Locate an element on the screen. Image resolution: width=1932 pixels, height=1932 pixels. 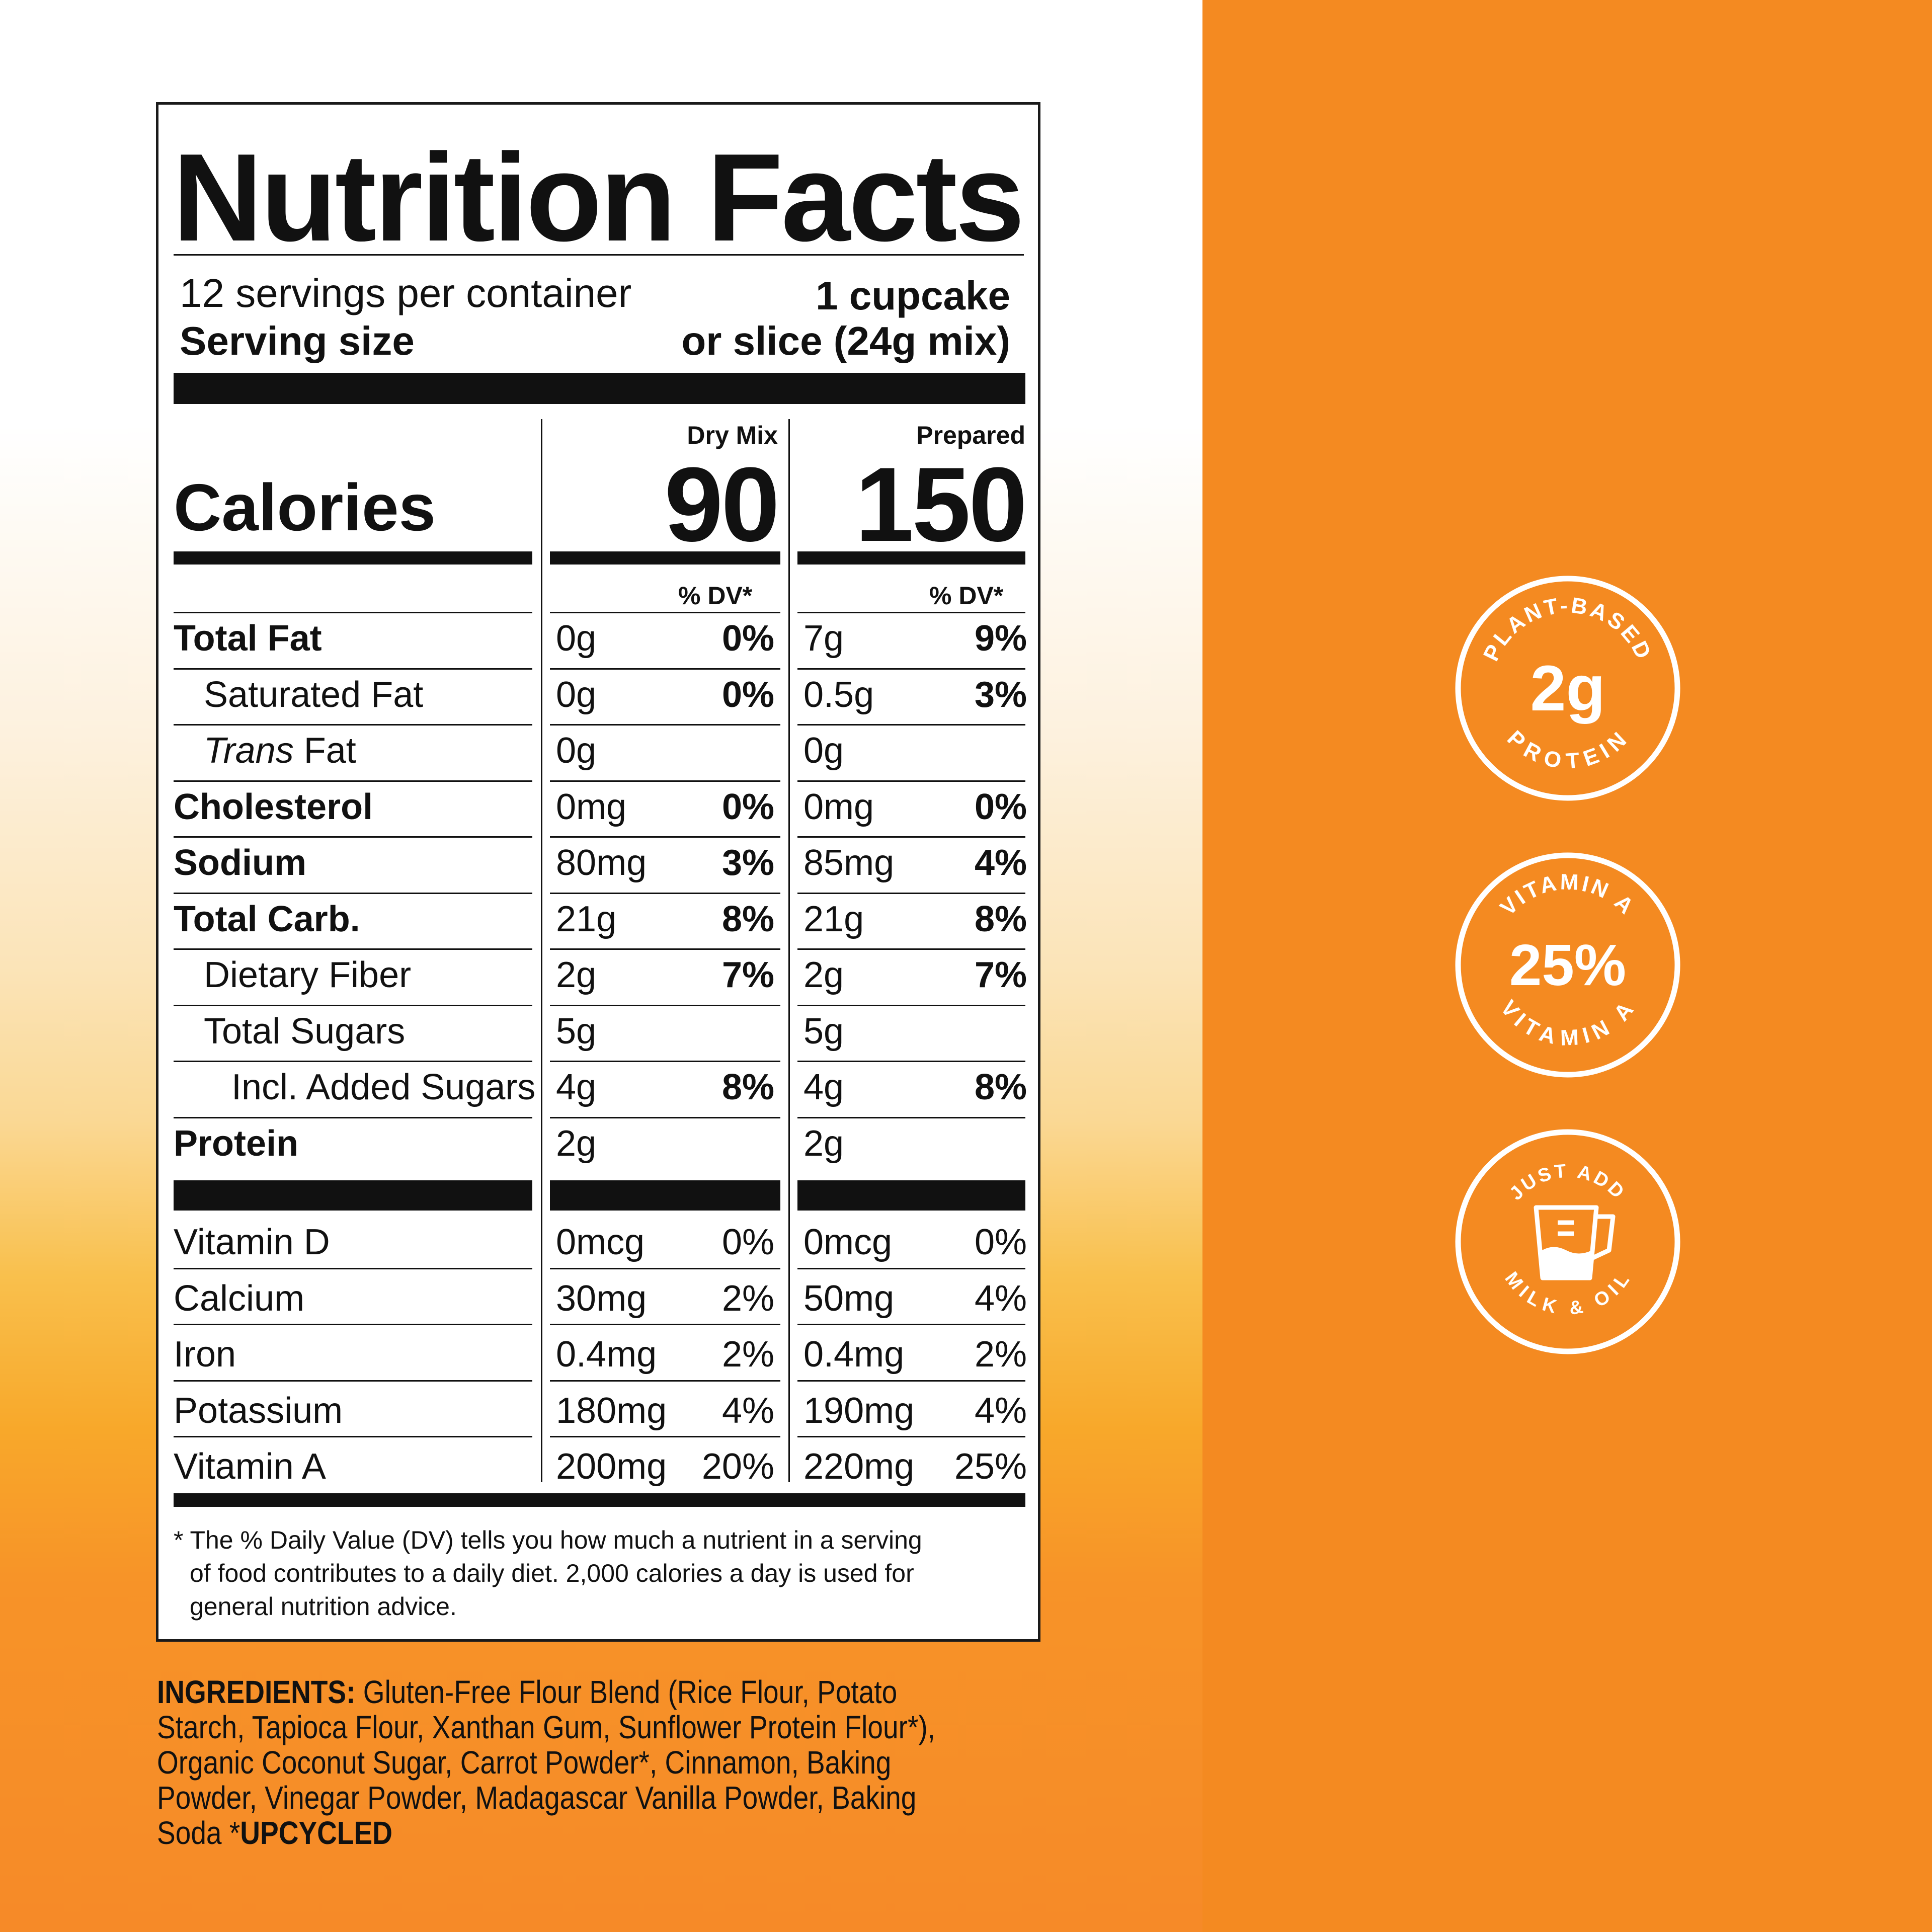
dry-amount: 21g is located at coordinates (587, 919).